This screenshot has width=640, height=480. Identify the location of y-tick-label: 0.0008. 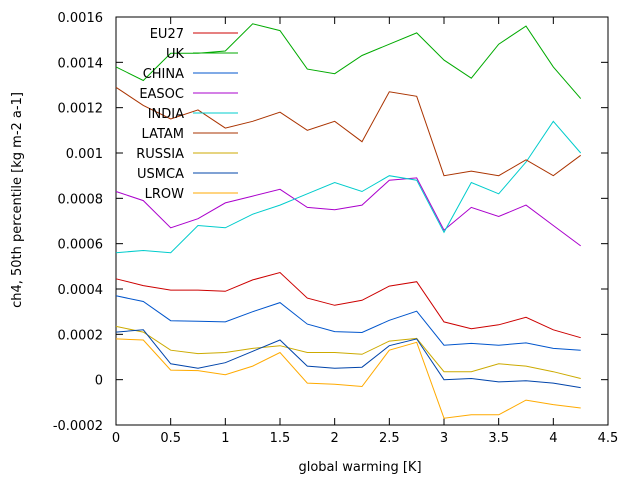
(81, 199).